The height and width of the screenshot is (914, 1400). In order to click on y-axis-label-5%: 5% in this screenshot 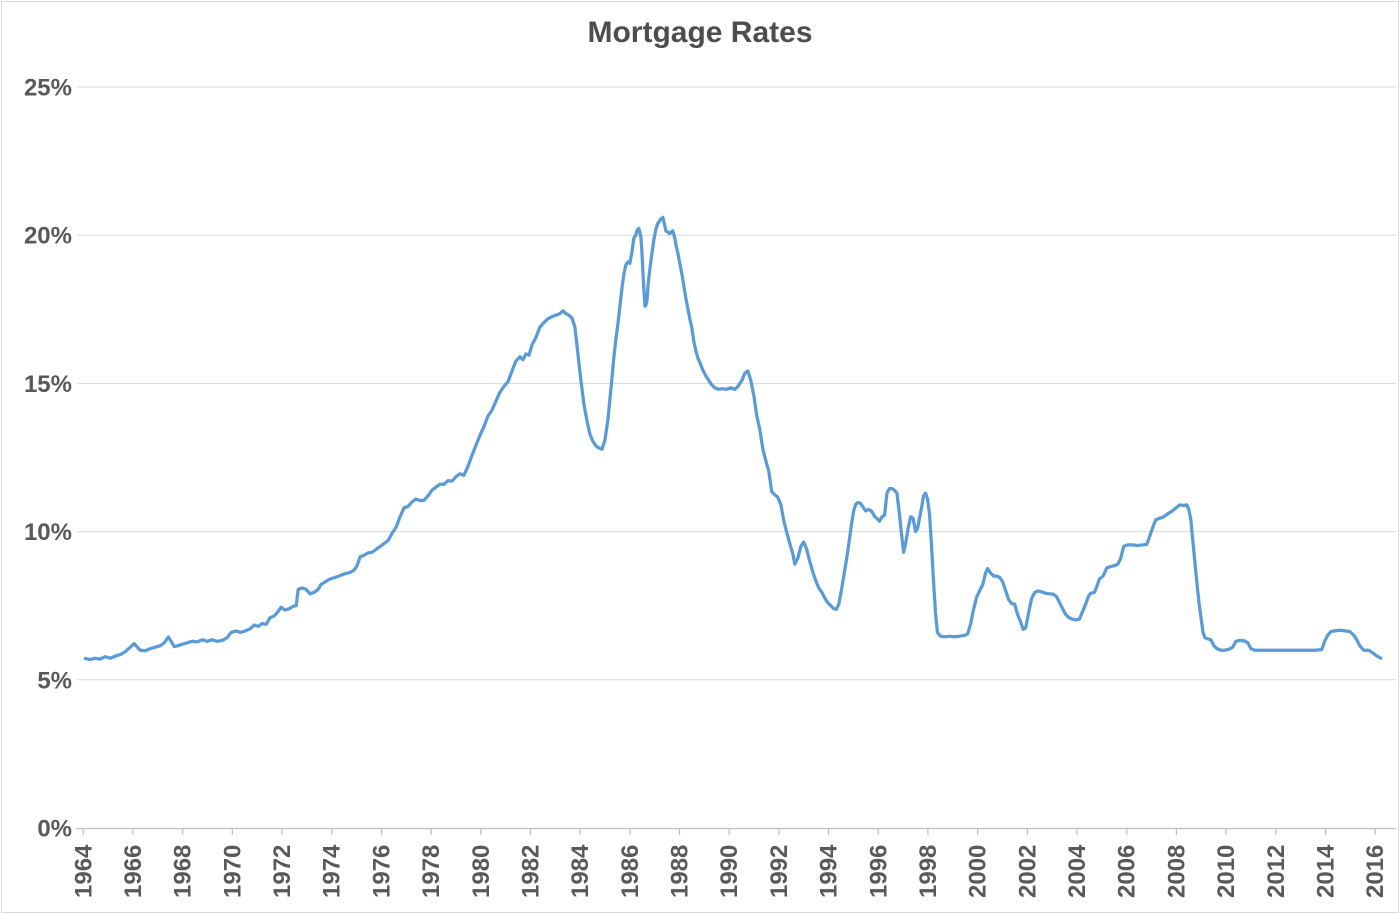, I will do `click(54, 680)`.